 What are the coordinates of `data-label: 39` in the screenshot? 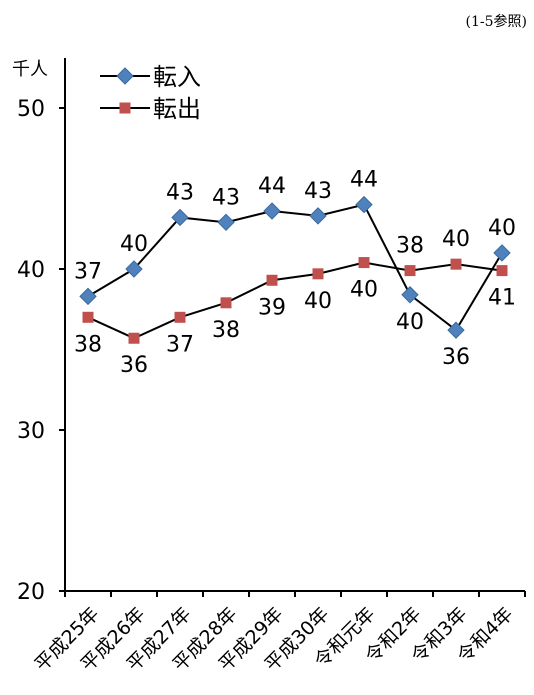 It's located at (272, 307).